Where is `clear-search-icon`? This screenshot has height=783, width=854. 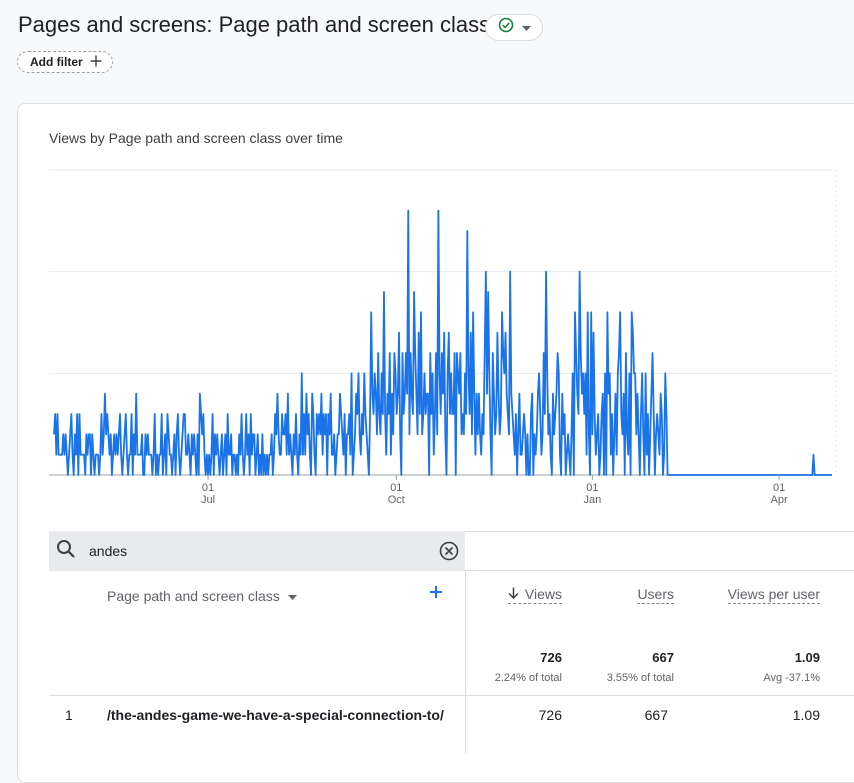 clear-search-icon is located at coordinates (449, 553).